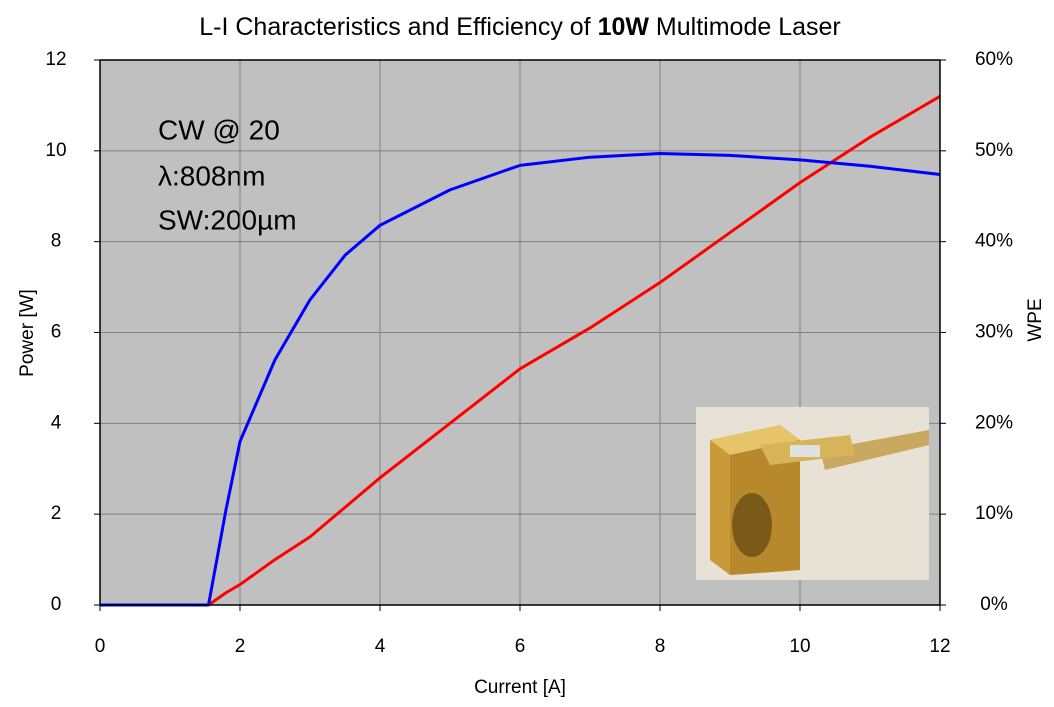 The width and height of the screenshot is (1054, 707). I want to click on annotation: CW @ 20, so click(219, 129).